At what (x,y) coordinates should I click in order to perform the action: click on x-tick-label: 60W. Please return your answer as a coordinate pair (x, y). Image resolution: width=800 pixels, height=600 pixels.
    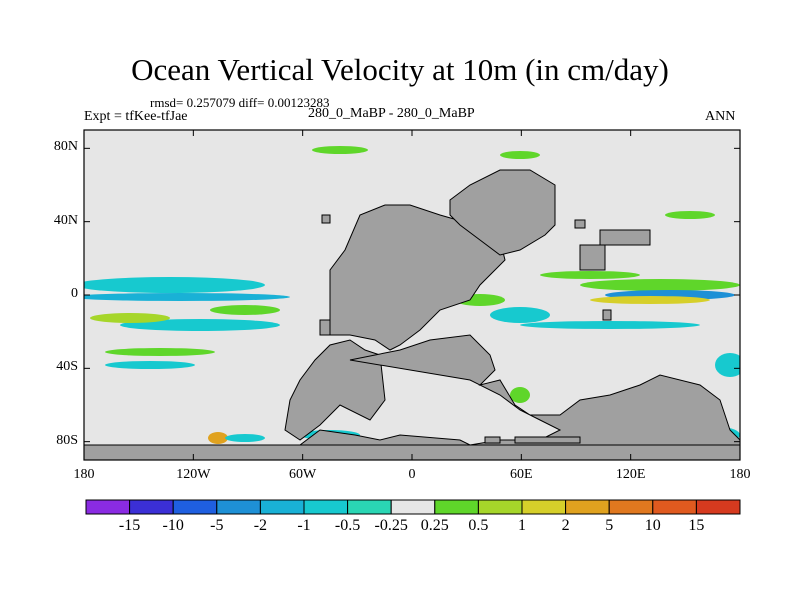
    Looking at the image, I should click on (303, 474).